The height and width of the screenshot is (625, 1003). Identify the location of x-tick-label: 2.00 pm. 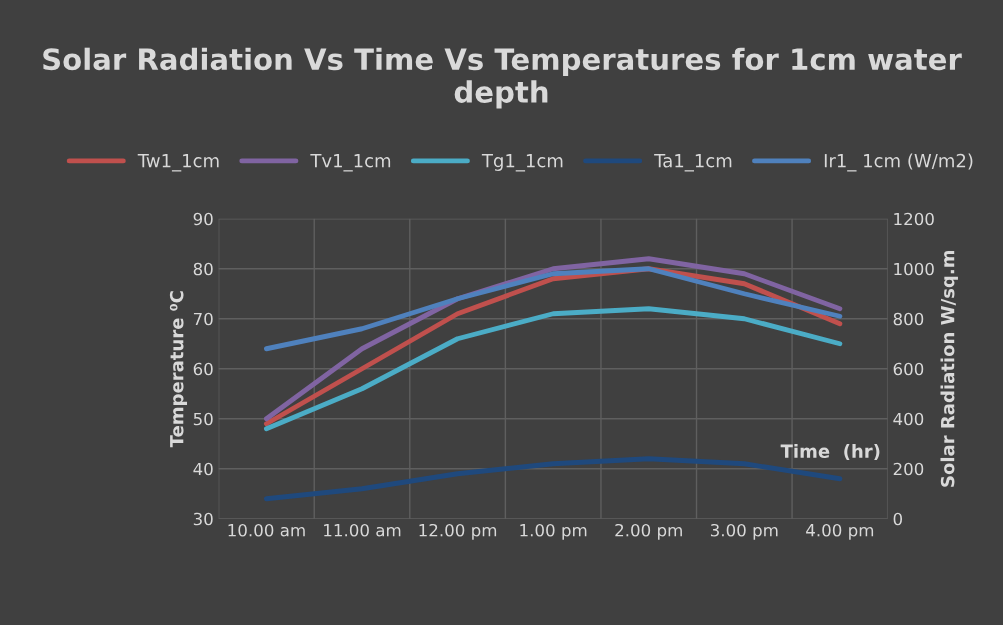
(648, 531).